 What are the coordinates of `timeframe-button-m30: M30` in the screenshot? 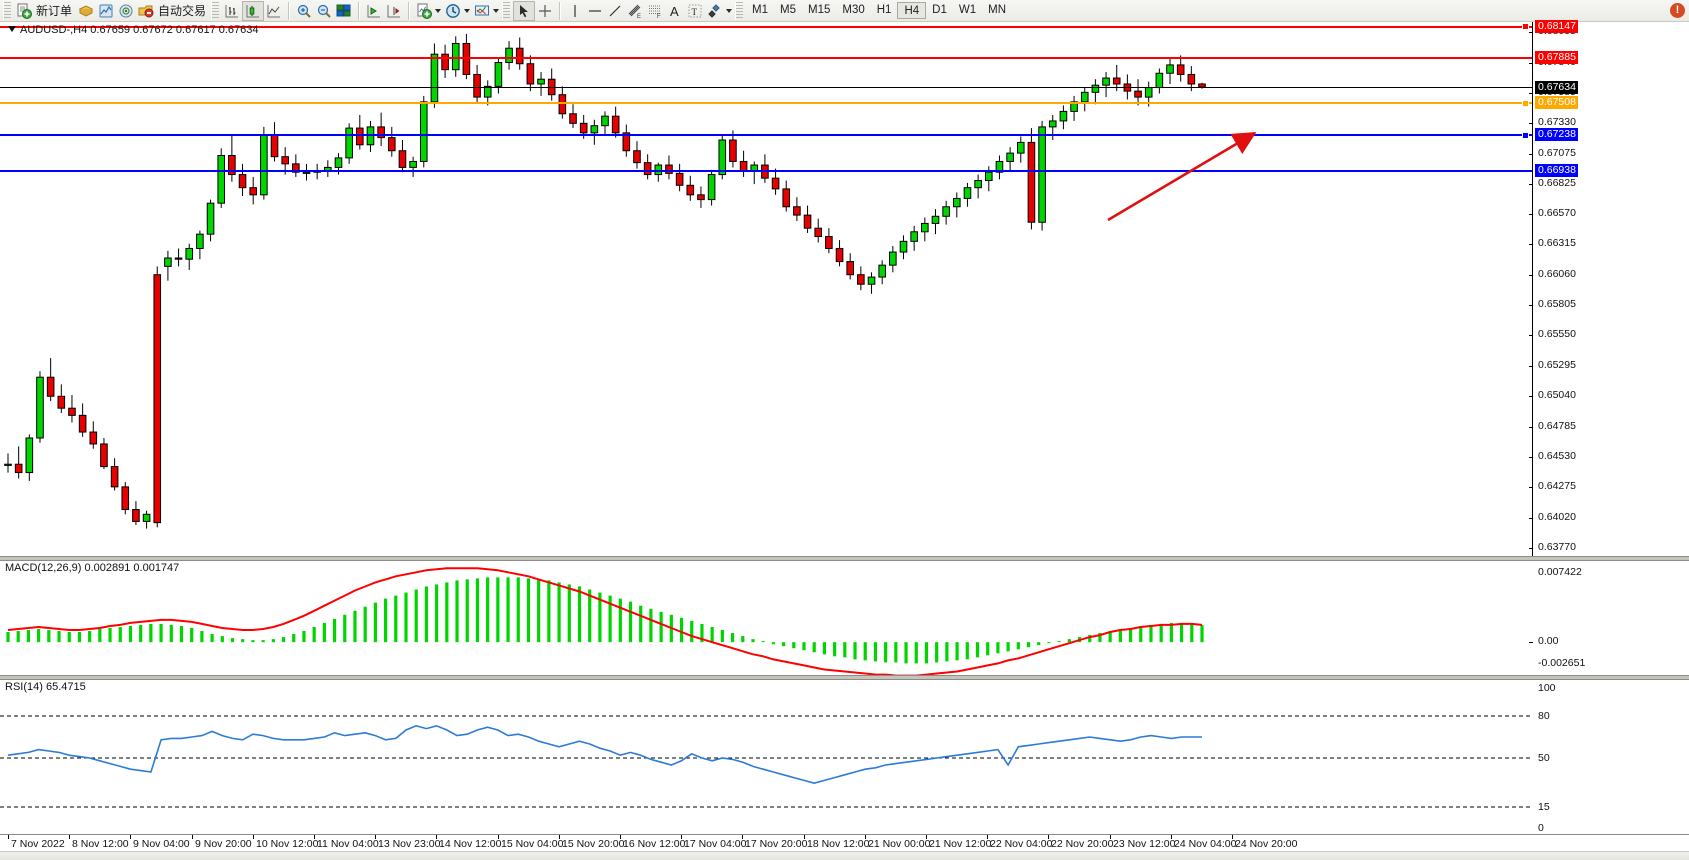 It's located at (853, 10).